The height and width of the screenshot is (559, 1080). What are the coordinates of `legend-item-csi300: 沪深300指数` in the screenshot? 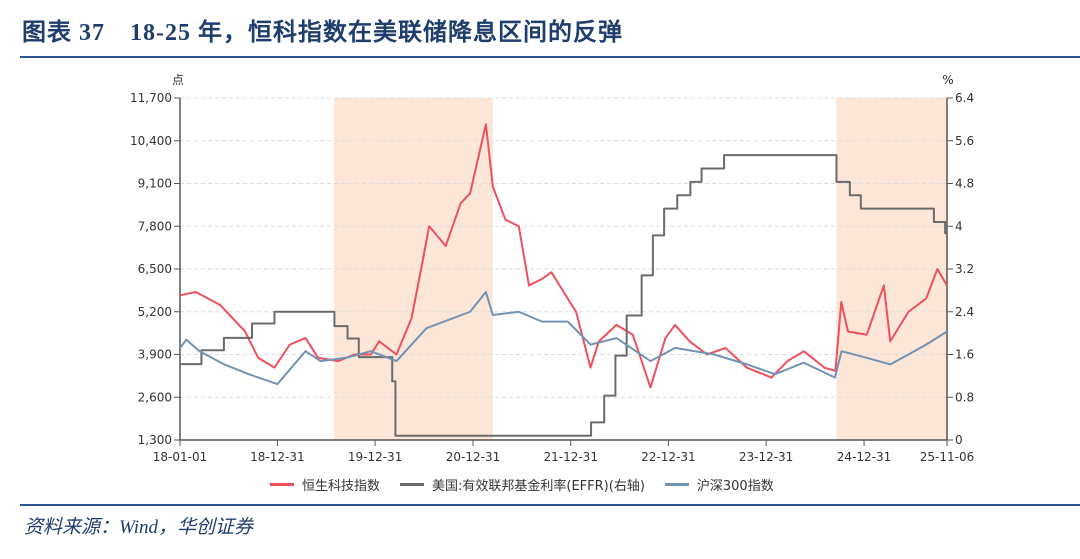 It's located at (719, 484).